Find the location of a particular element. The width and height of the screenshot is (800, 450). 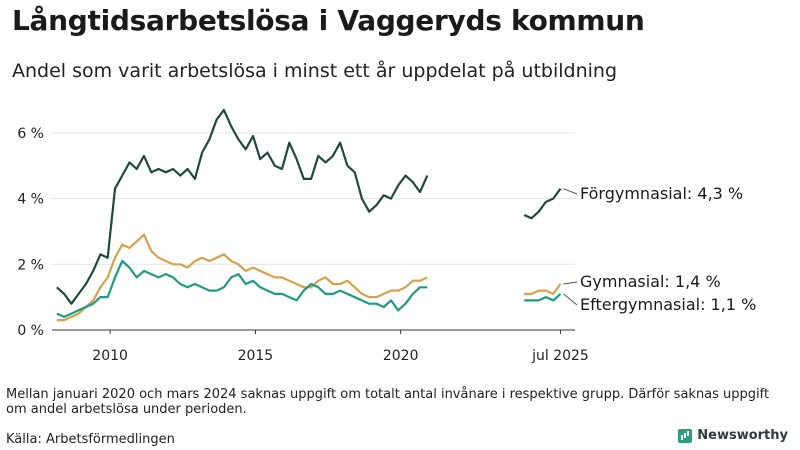

brand-name: Newsworthy is located at coordinates (742, 435).